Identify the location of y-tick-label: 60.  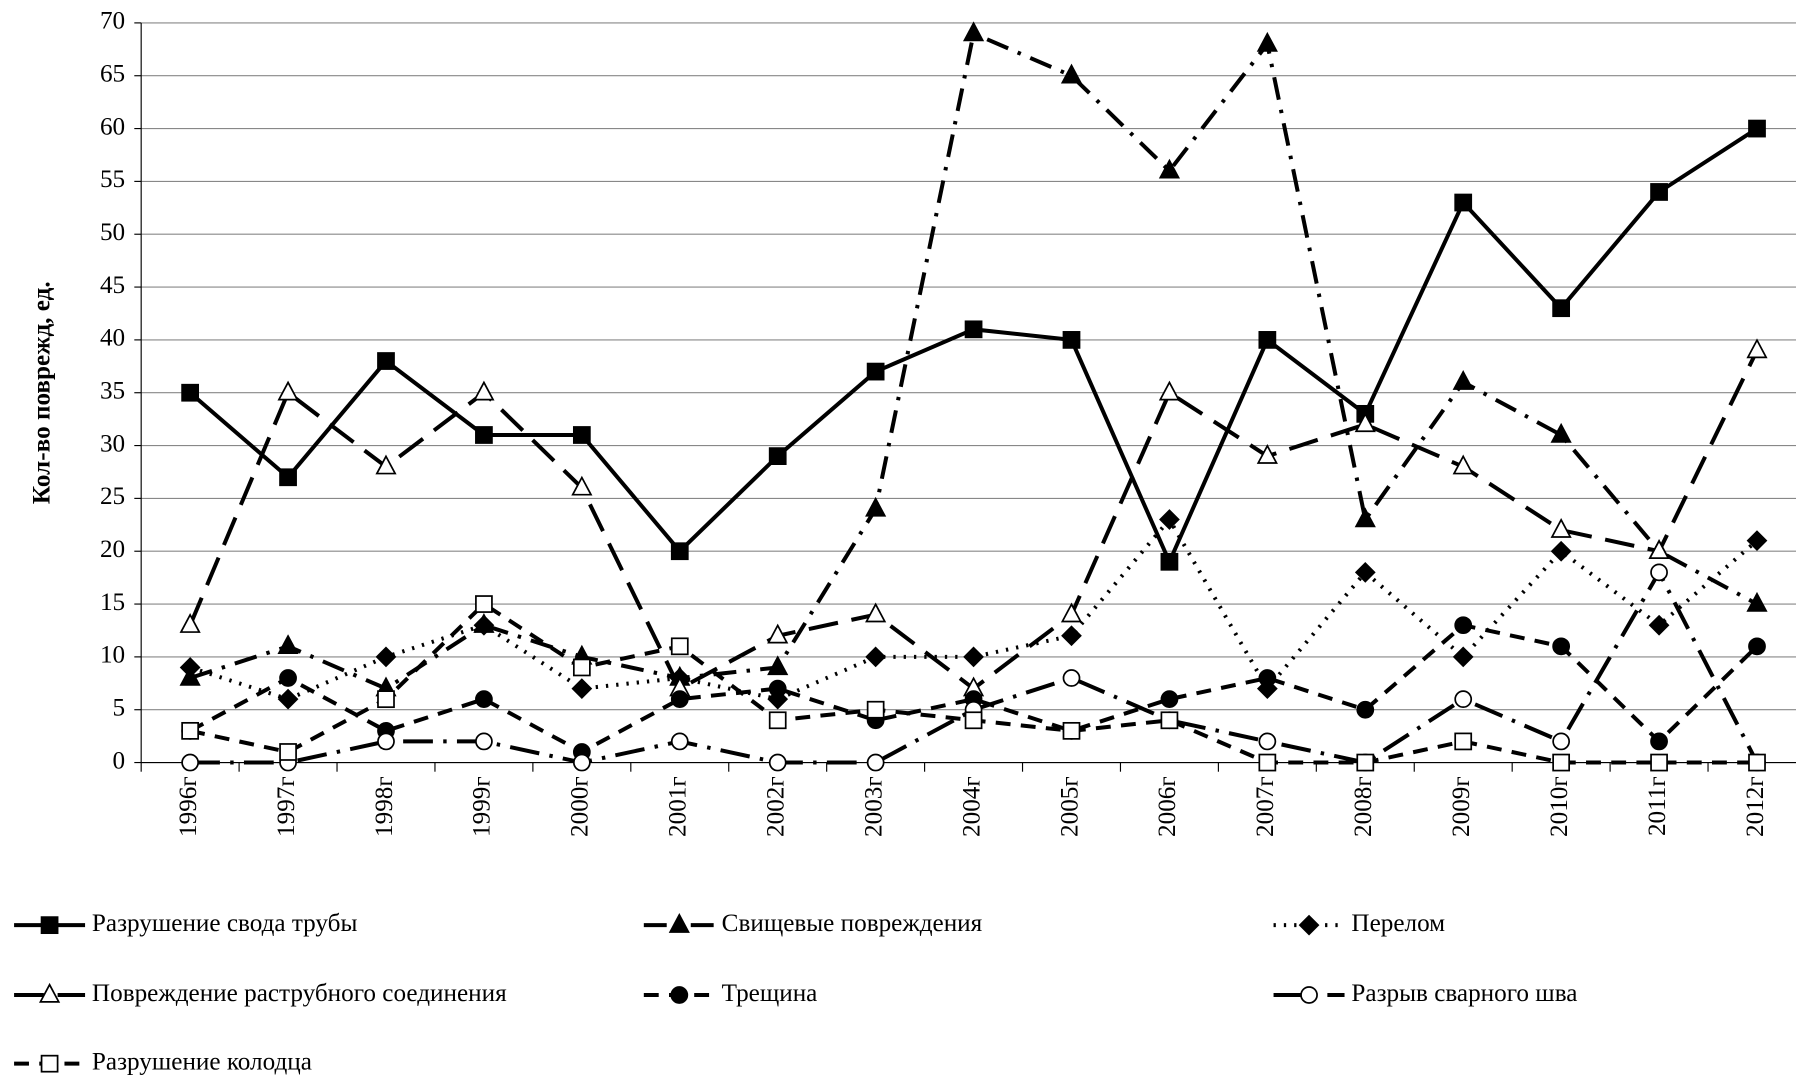
(112, 126).